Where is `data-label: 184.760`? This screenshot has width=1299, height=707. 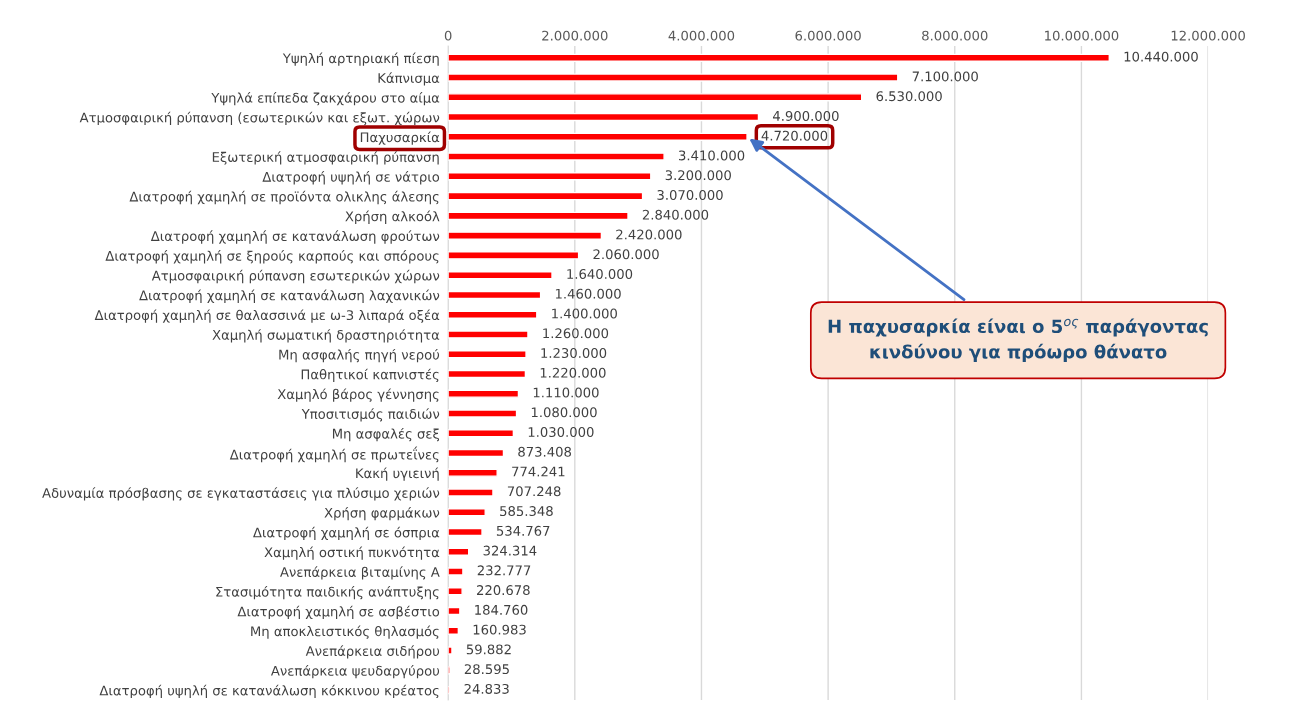 data-label: 184.760 is located at coordinates (501, 609).